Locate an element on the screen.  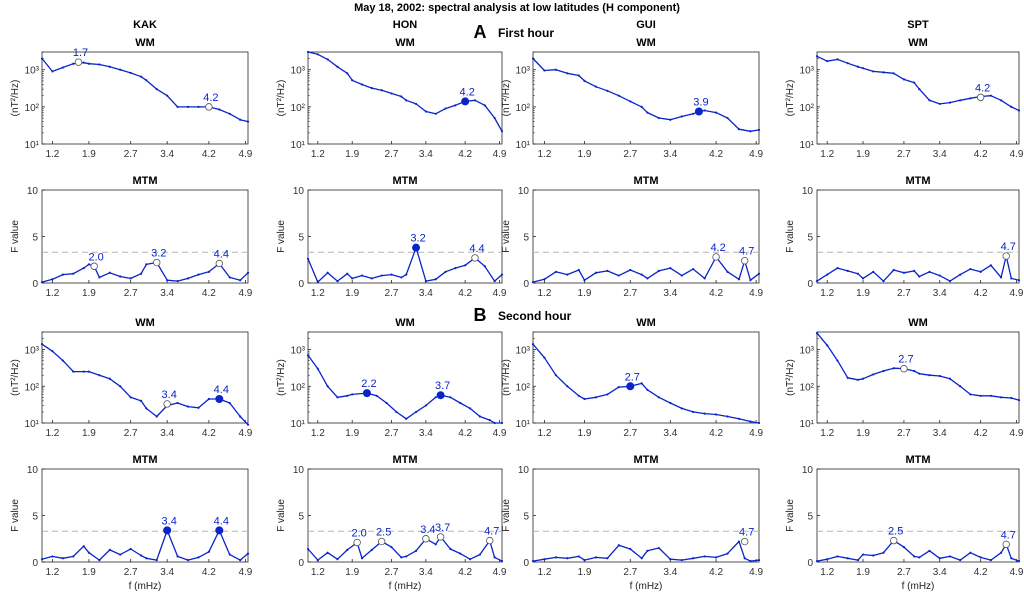
panel-mtm1-SPT: MTM 1.2 1.9 2.7 3.4 4.2 4.9 0 5 10 F value 4.7 is located at coordinates (904, 237).